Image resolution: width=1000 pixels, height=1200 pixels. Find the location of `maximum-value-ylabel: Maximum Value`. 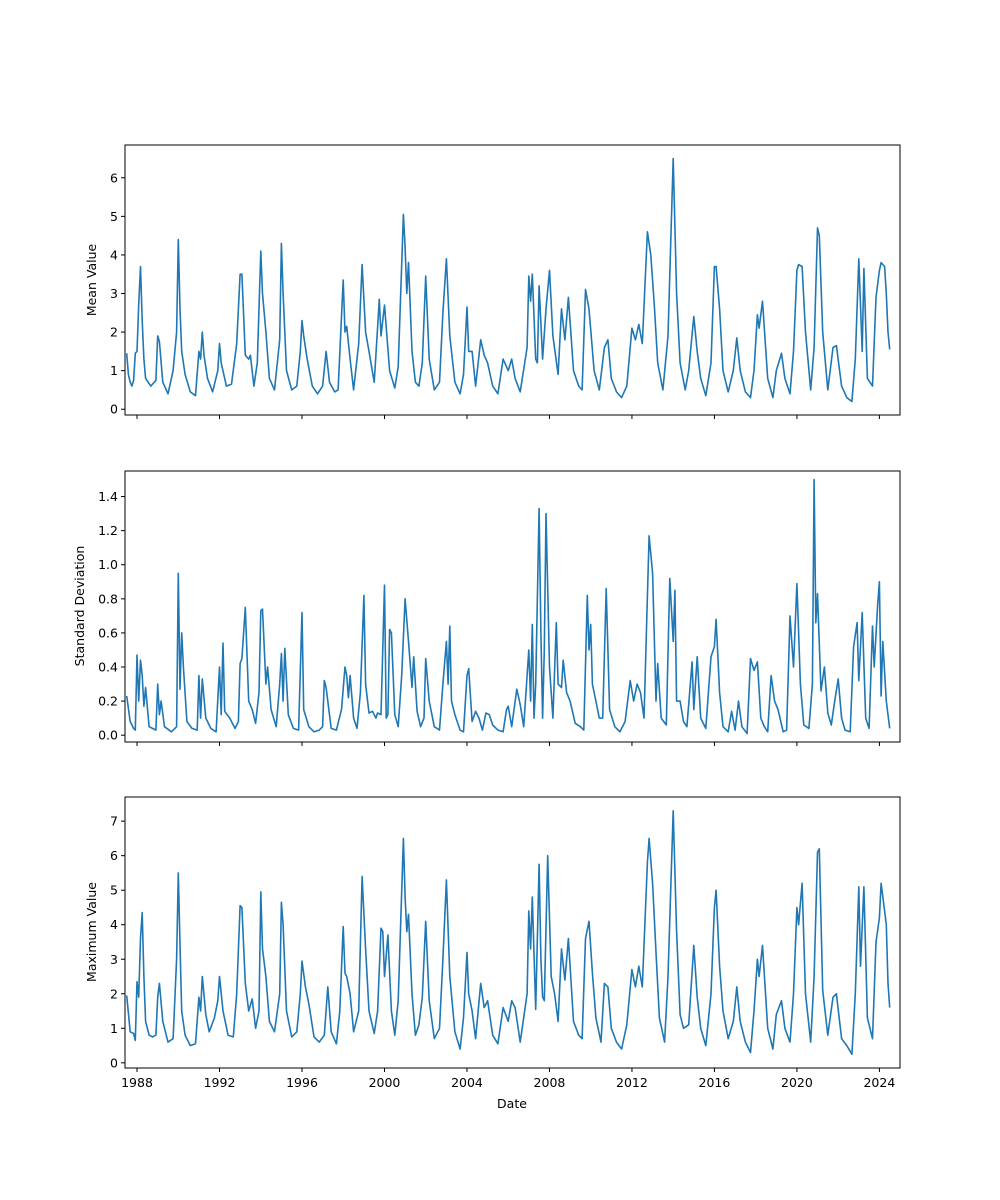

maximum-value-ylabel: Maximum Value is located at coordinates (91, 932).